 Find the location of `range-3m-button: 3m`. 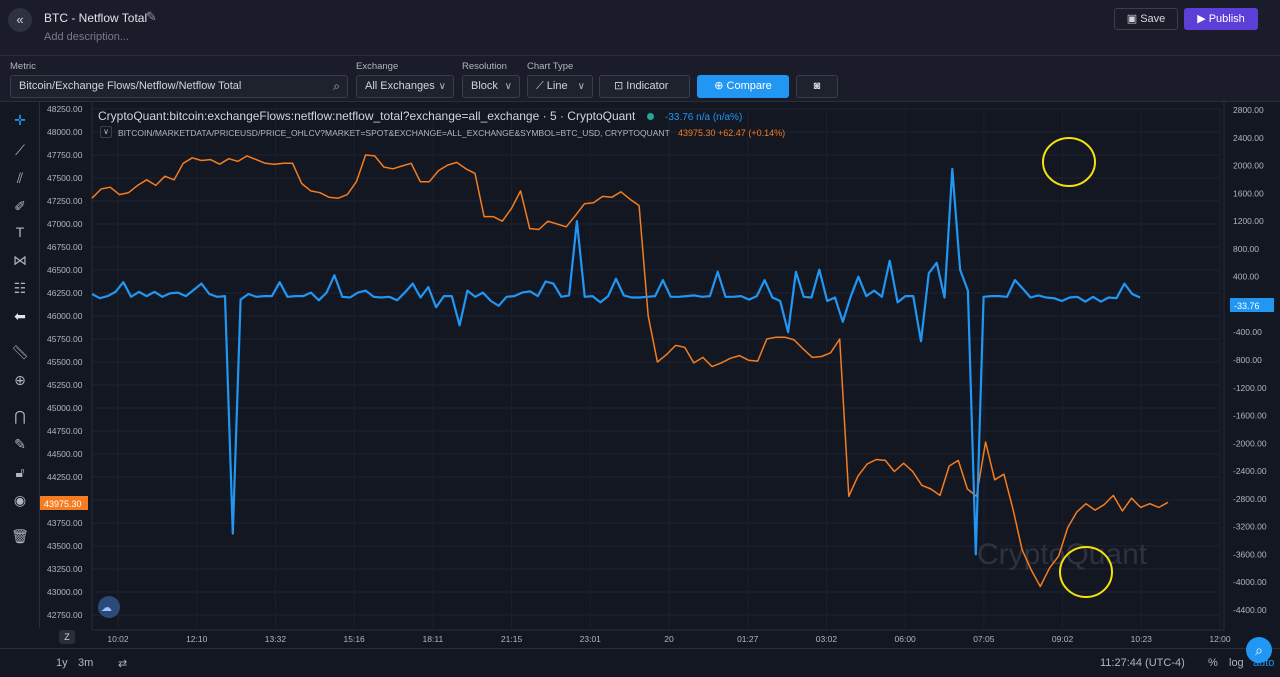

range-3m-button: 3m is located at coordinates (86, 663).